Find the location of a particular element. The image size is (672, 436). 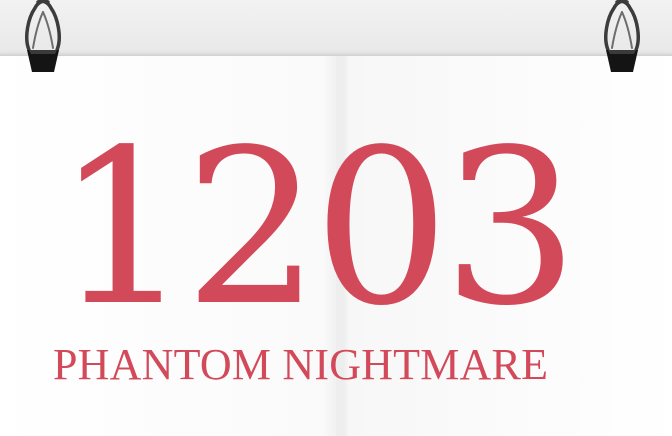

poster-subtitle: PHANTOM NIGHTMARE is located at coordinates (301, 364).